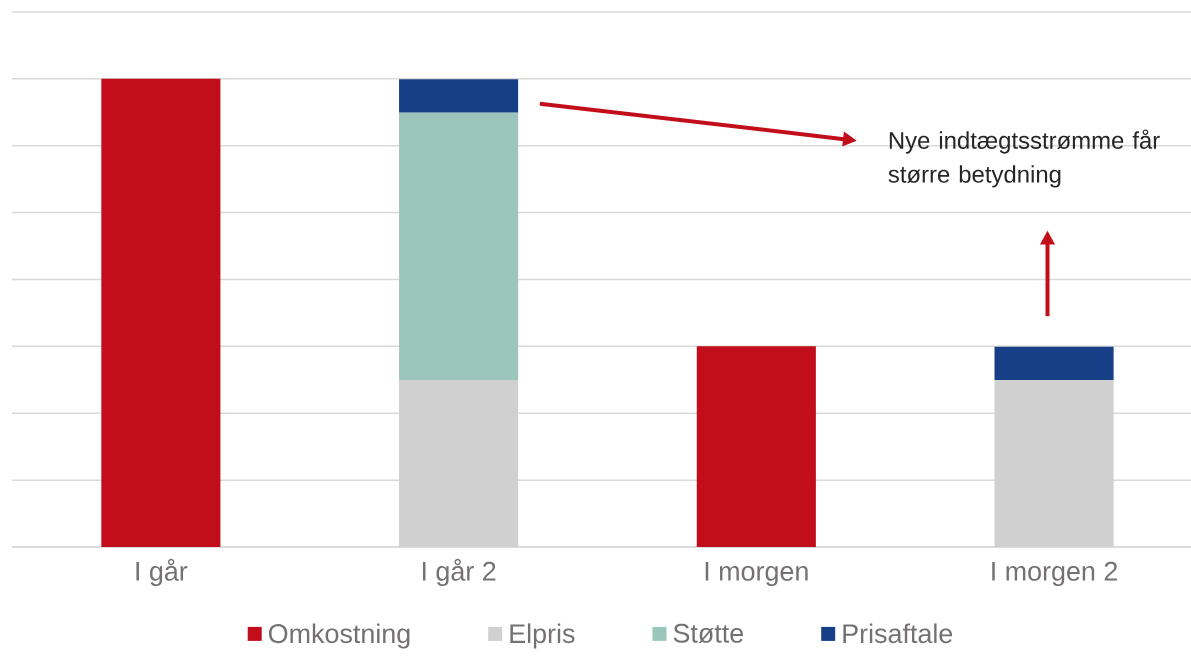  I want to click on x-tick-label: I morgen 2, so click(1054, 574).